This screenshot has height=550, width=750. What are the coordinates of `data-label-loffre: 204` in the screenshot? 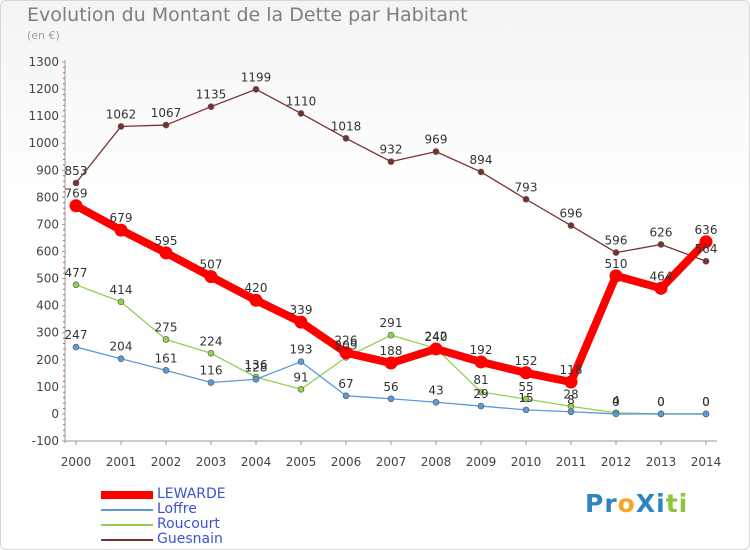 It's located at (121, 347).